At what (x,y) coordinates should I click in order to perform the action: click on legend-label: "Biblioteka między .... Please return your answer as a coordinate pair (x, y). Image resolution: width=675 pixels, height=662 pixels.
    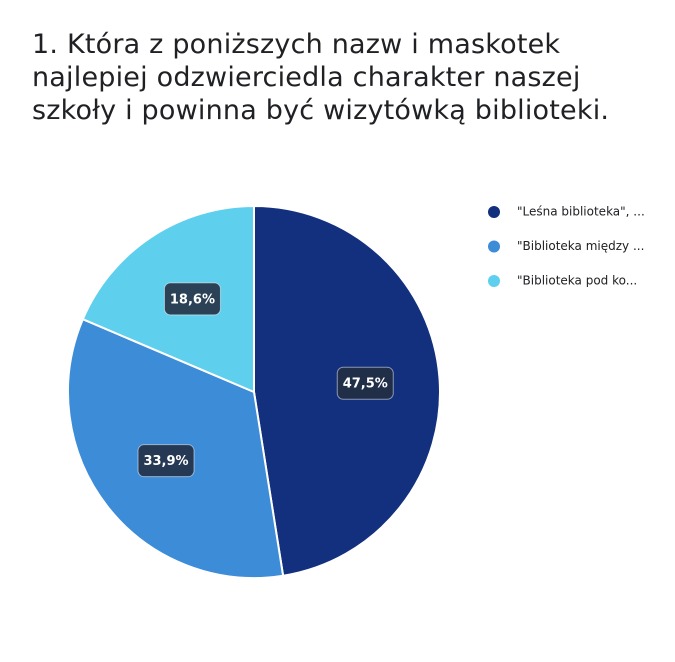
    Looking at the image, I should click on (580, 246).